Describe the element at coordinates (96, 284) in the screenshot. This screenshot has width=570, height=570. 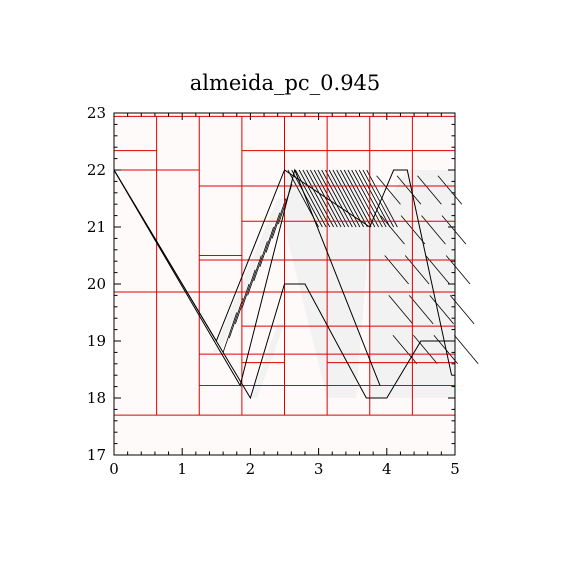
I see `y-tick-label: 20` at that location.